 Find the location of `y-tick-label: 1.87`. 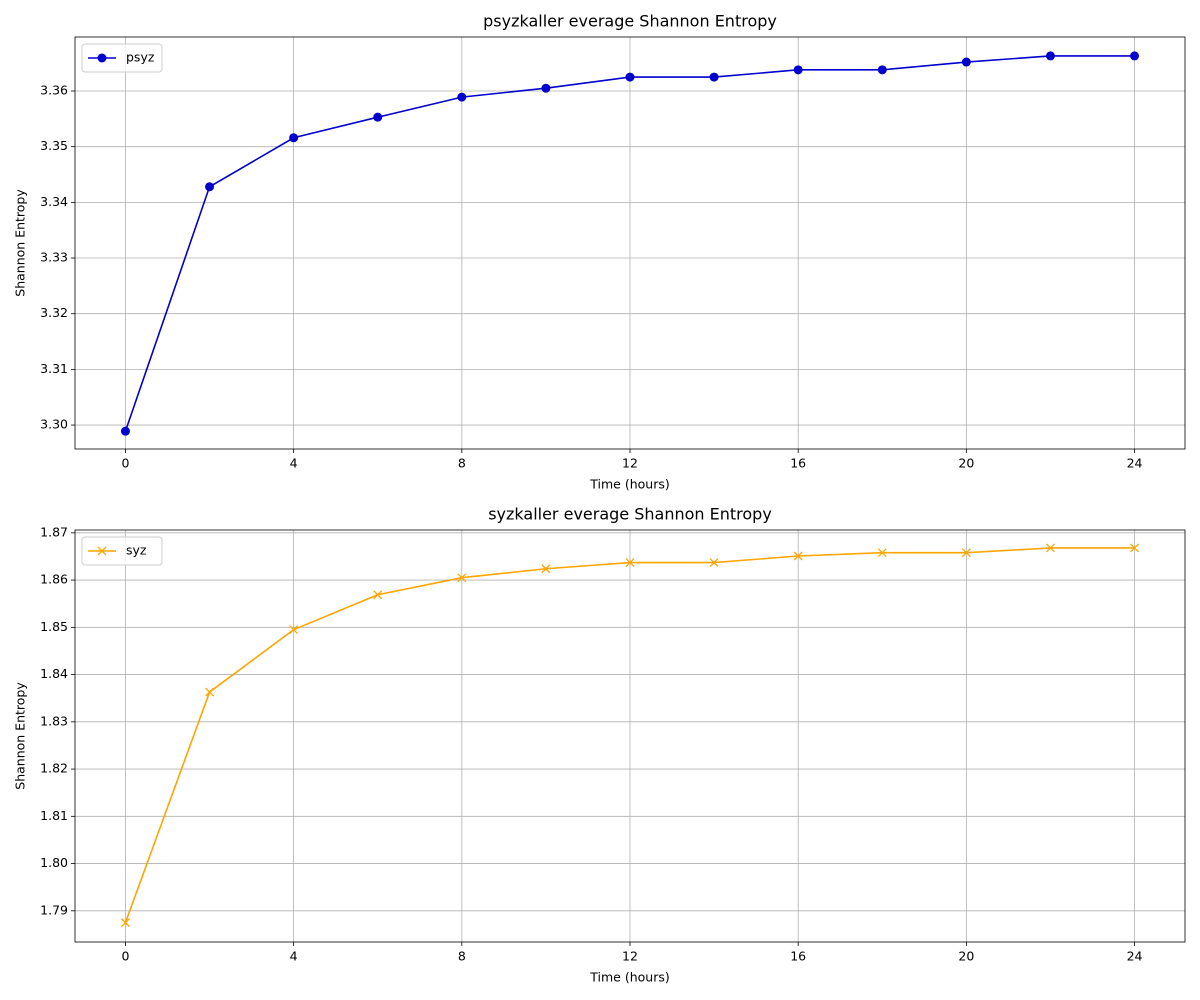

y-tick-label: 1.87 is located at coordinates (54, 531).